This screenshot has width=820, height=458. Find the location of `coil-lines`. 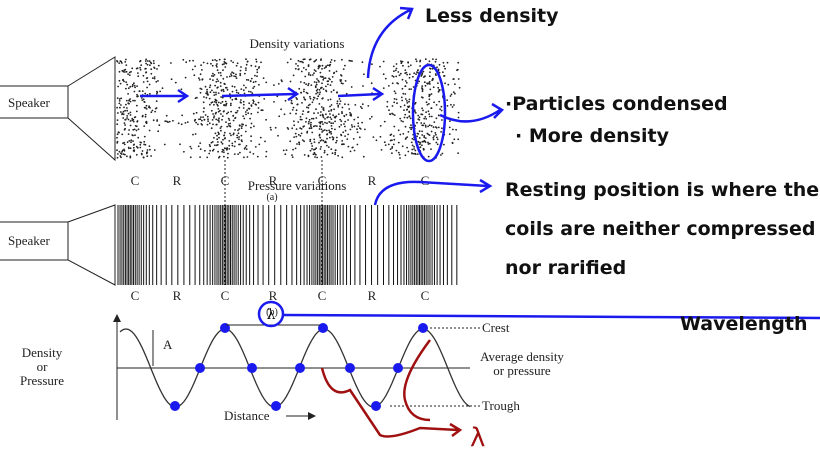

coil-lines is located at coordinates (287, 245).